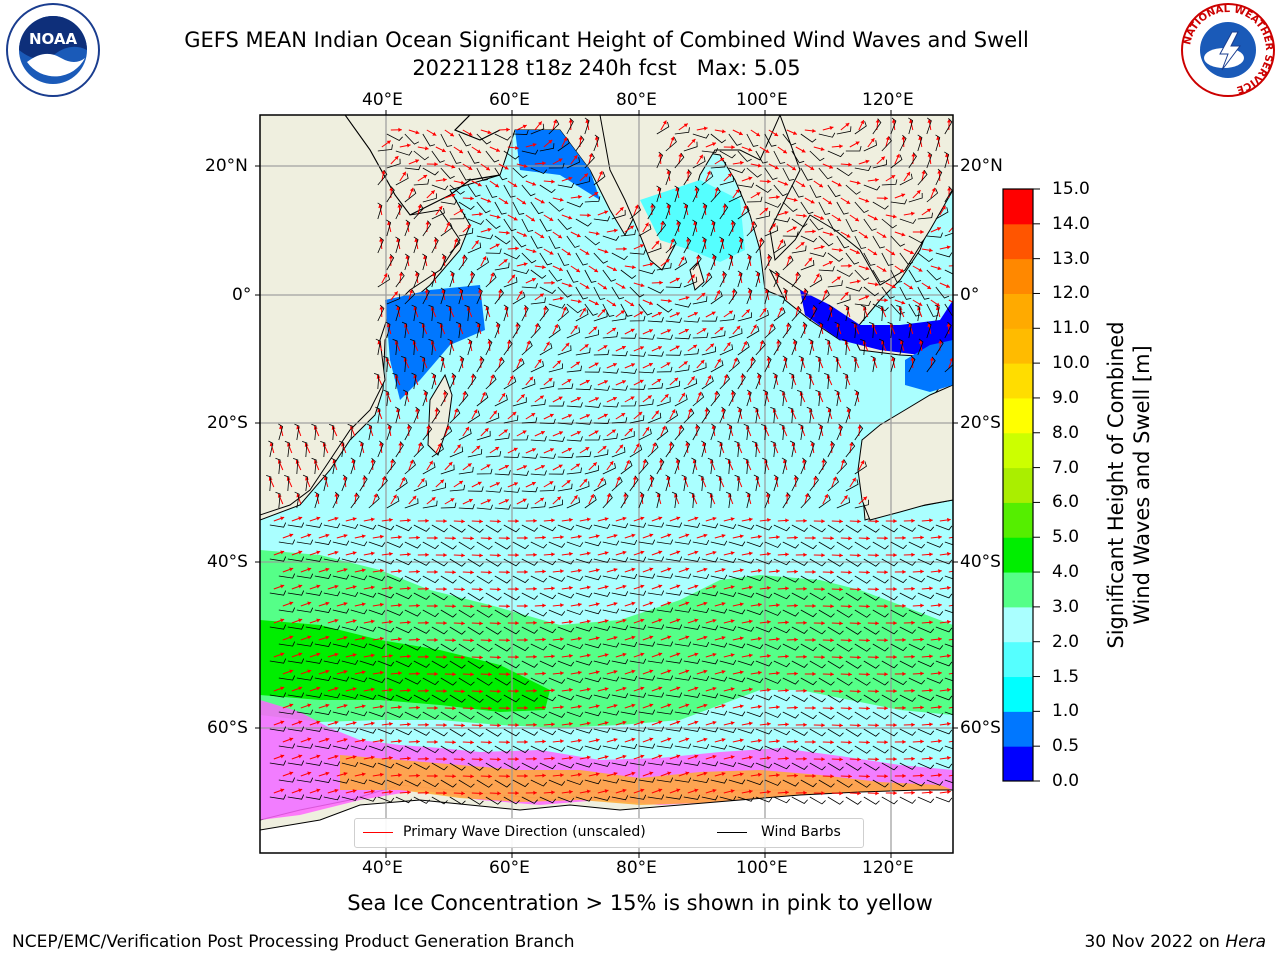 Image resolution: width=1280 pixels, height=960 pixels. Describe the element at coordinates (950, 301) in the screenshot. I see `wave-direction-arrow` at that location.